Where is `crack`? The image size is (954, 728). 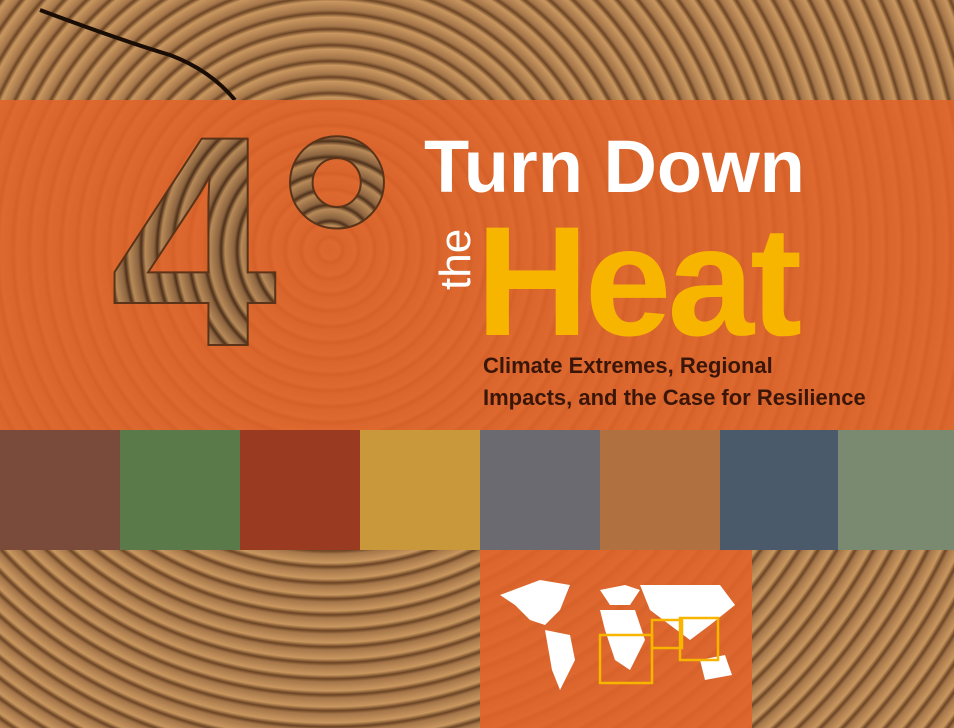
crack is located at coordinates (138, 55).